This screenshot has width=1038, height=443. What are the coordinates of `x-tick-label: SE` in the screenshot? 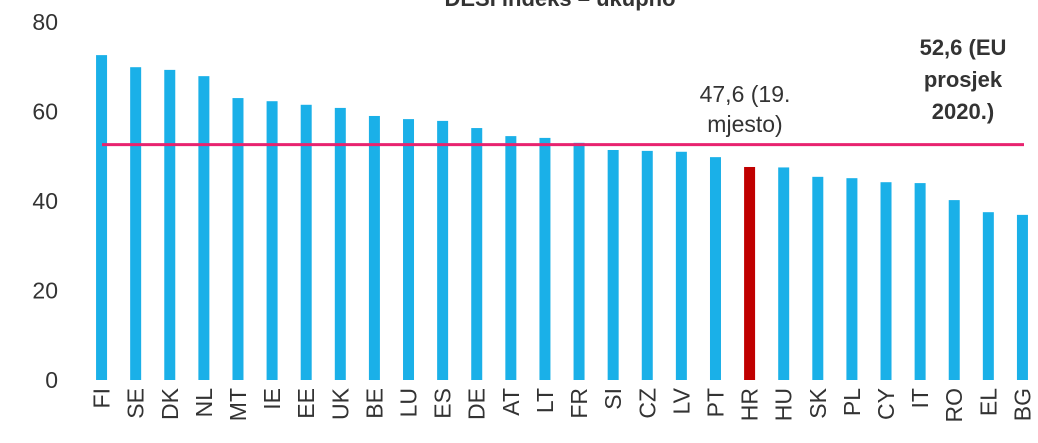 It's located at (136, 403).